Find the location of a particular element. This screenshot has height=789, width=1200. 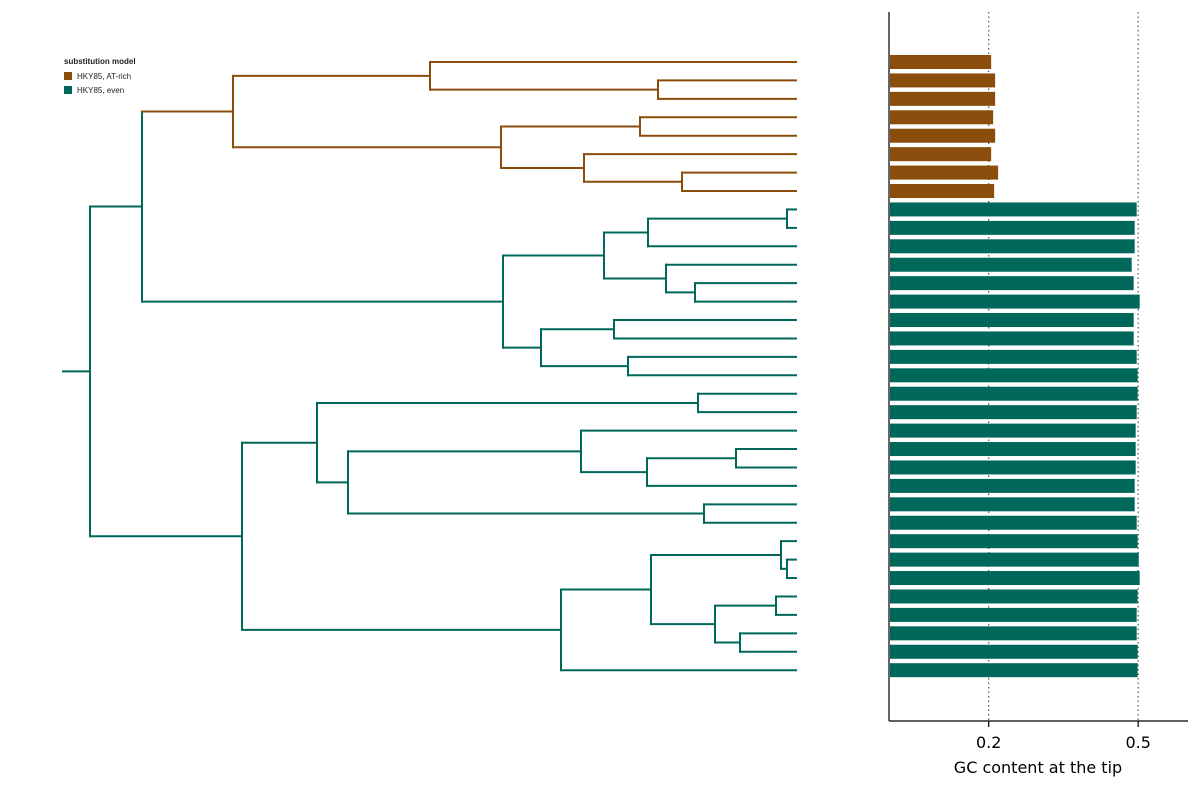

legend-label-even: HKY85, even is located at coordinates (100, 90).